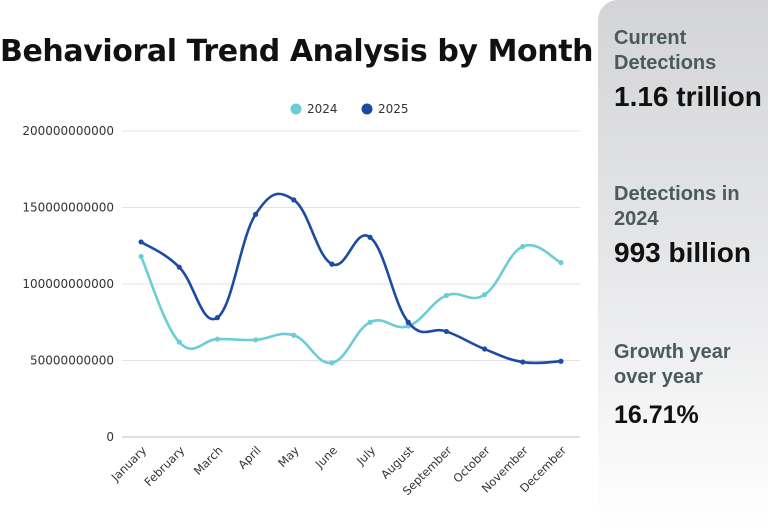 The height and width of the screenshot is (529, 768). What do you see at coordinates (68, 131) in the screenshot?
I see `y-tick-label: 200000000000` at bounding box center [68, 131].